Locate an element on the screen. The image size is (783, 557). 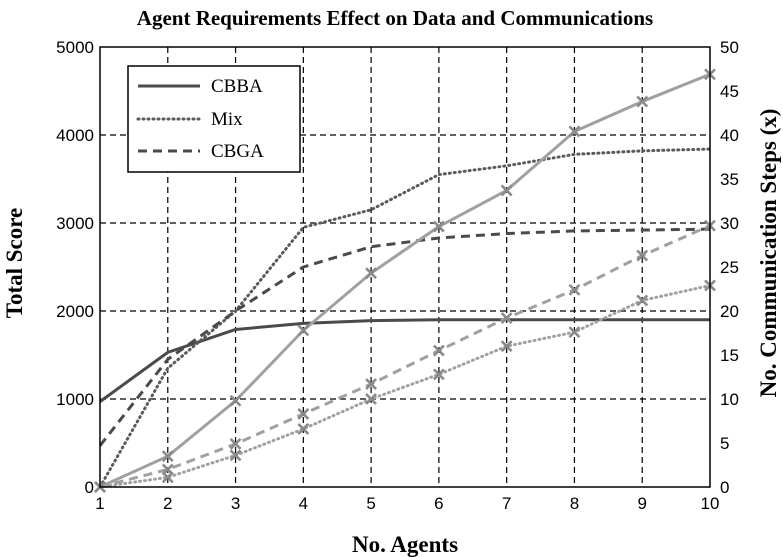
y2-tick-label: 50 is located at coordinates (729, 47).